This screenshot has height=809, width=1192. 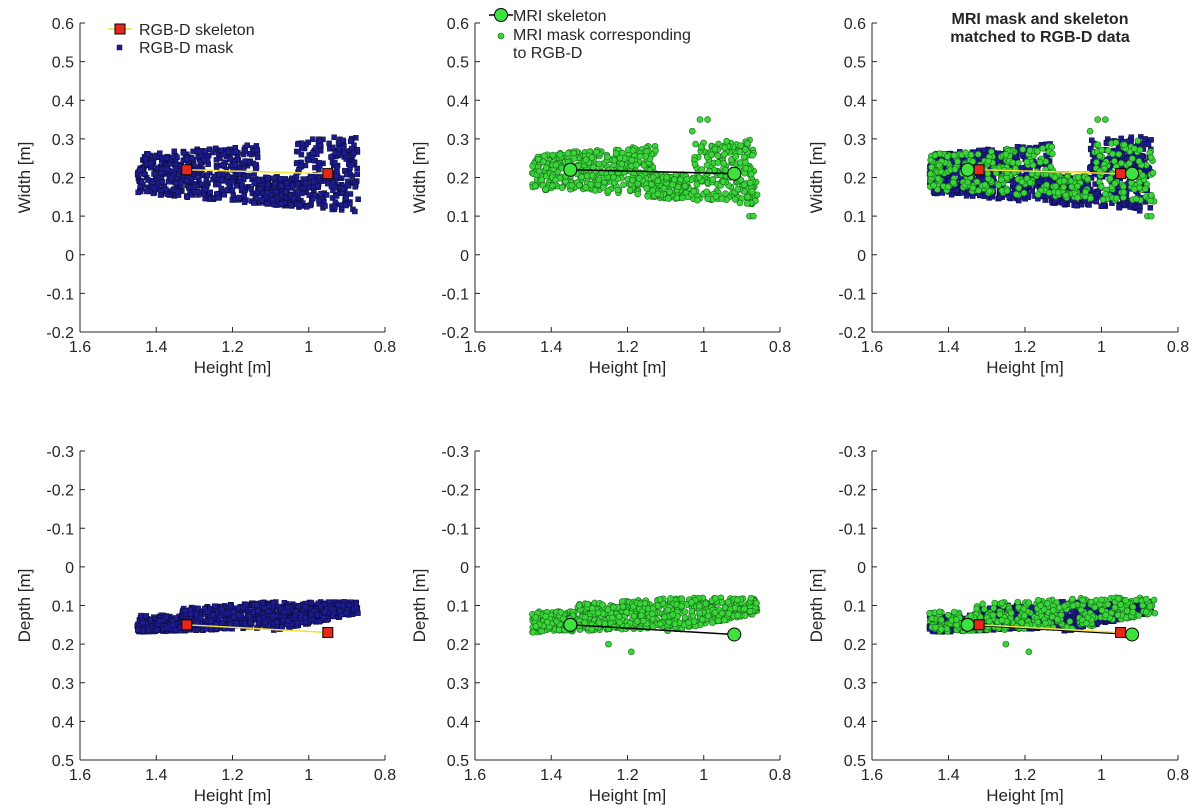 I want to click on legend-swatch-rgbd-mask, so click(x=119, y=47).